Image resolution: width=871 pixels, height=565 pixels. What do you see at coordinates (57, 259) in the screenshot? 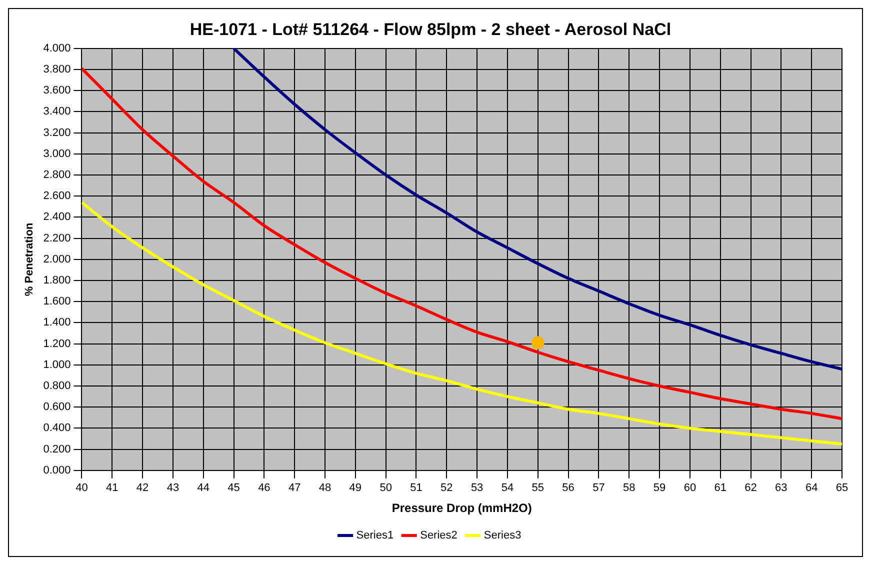
I see `y-tick-label: 2.000` at bounding box center [57, 259].